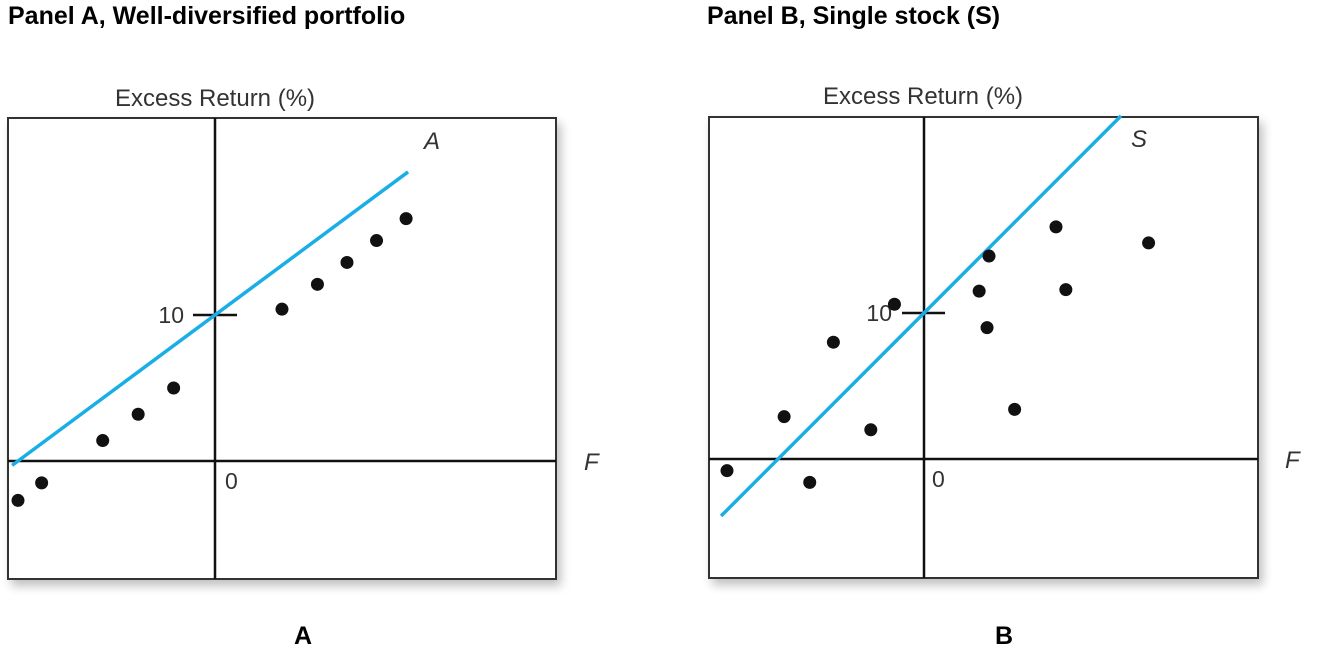 The image size is (1327, 651). What do you see at coordinates (938, 479) in the screenshot?
I see `panel-b-origin-label: 0` at bounding box center [938, 479].